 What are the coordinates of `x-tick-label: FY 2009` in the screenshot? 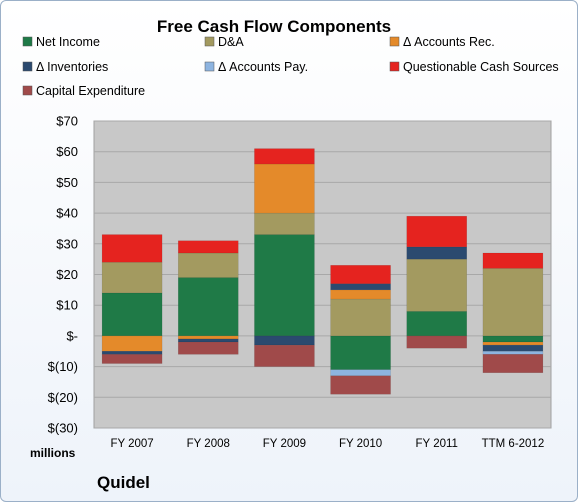 It's located at (284, 444).